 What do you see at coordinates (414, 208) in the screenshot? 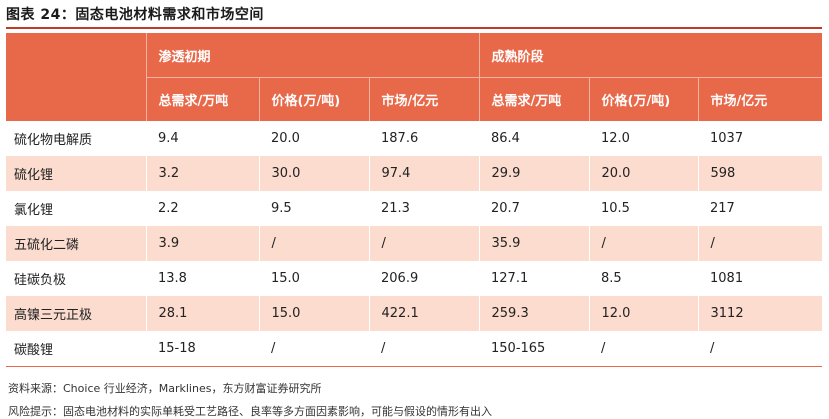
I see `table-row: 氯化锂 2.2 9.5 21.3 20.7 10.5 217` at bounding box center [414, 208].